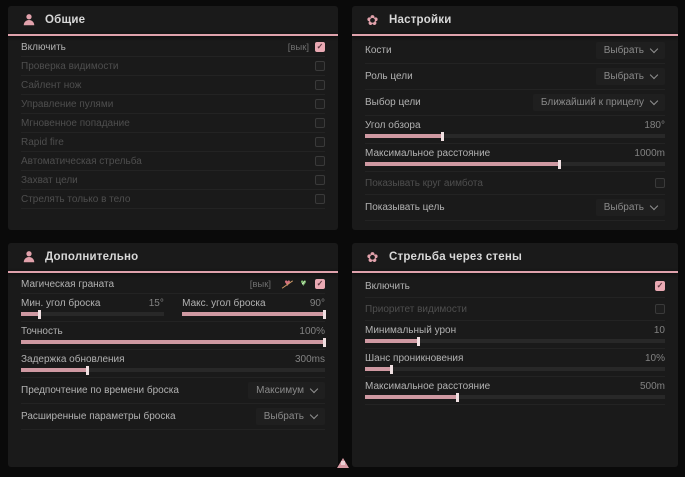 Image resolution: width=685 pixels, height=477 pixels. What do you see at coordinates (173, 123) in the screenshot?
I see `row-instant-hit: Мгновенное попадание` at bounding box center [173, 123].